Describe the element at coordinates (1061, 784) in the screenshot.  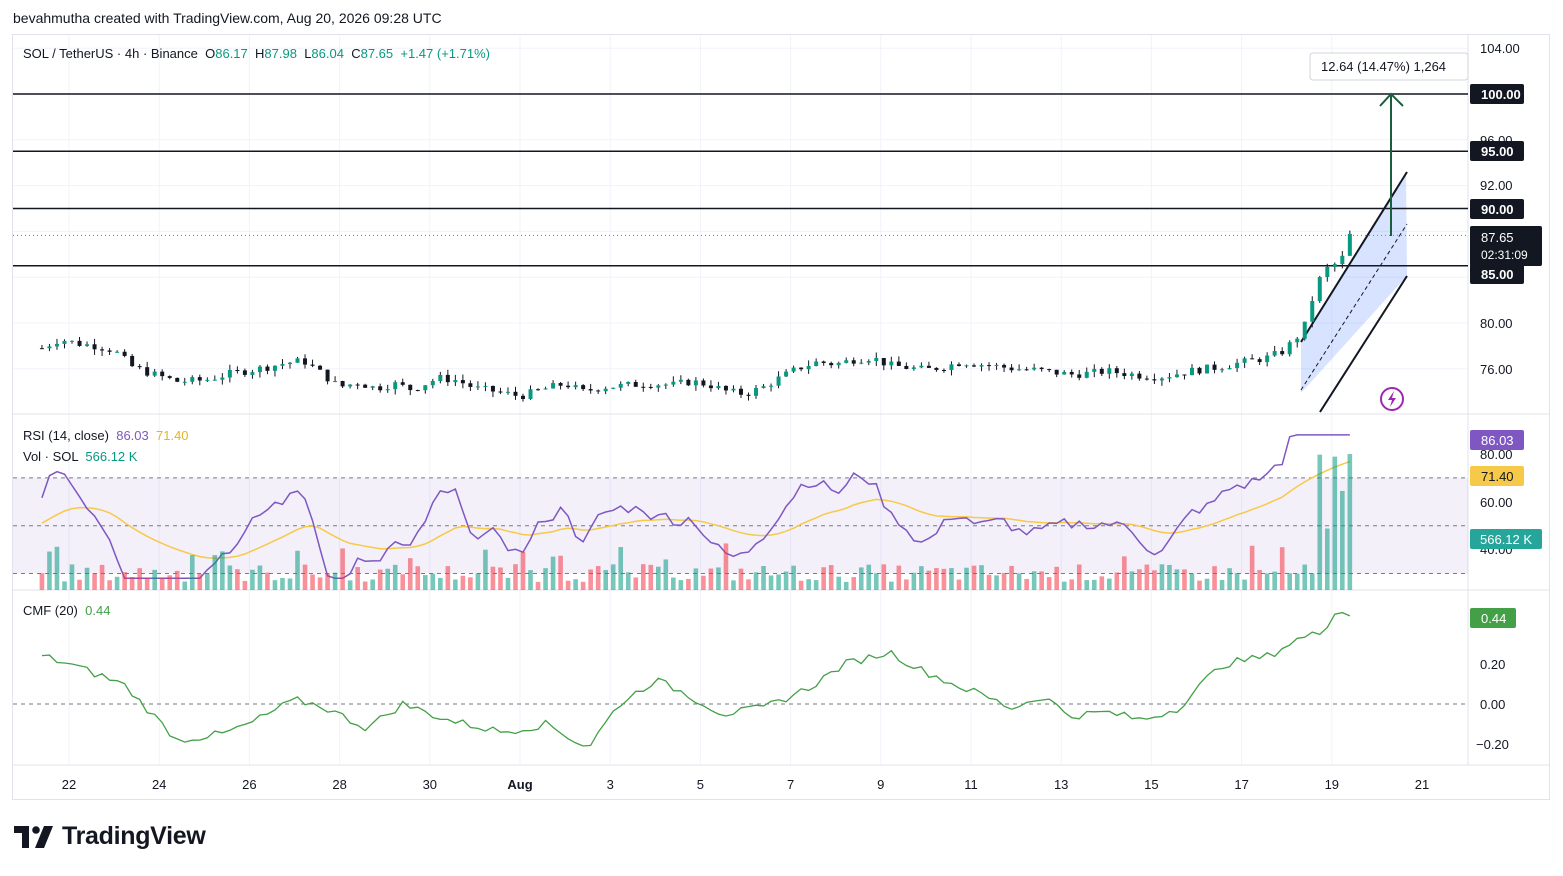
I see `time-tick: 13` at that location.